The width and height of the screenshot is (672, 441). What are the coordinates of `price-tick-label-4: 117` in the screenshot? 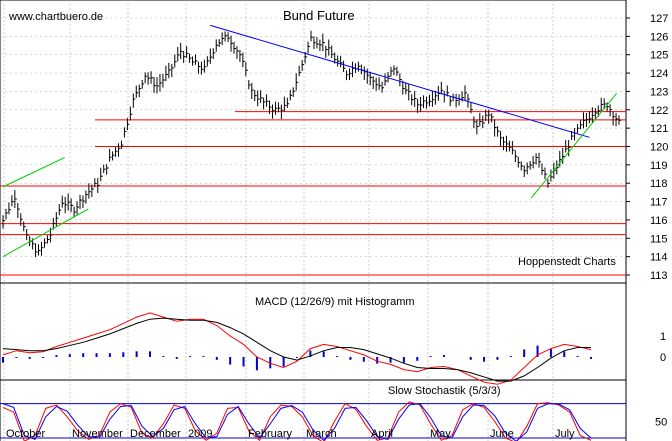 It's located at (659, 203).